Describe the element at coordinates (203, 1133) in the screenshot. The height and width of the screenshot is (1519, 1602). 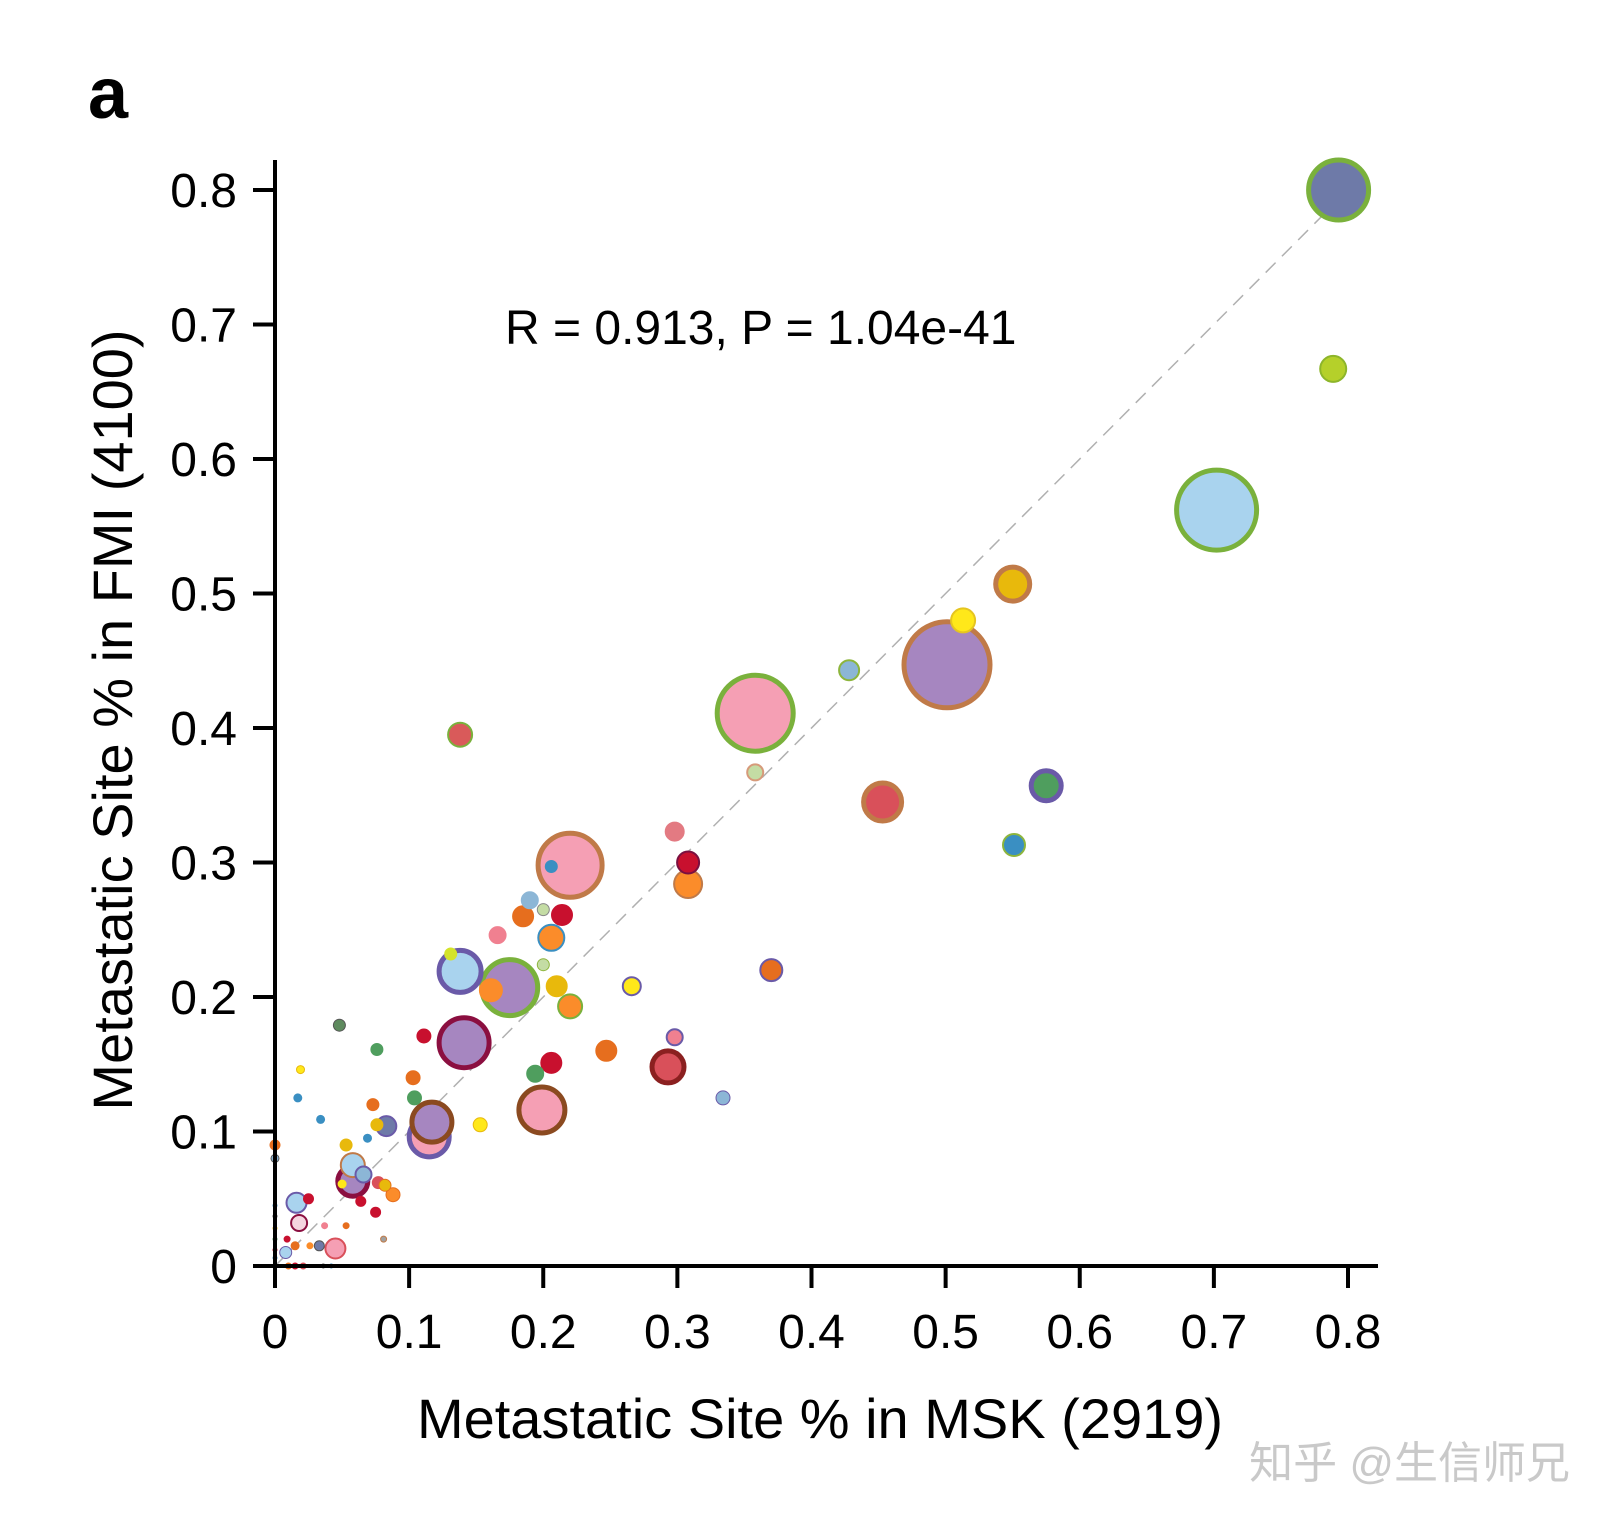
I see `y-tick-label: 0.1` at that location.